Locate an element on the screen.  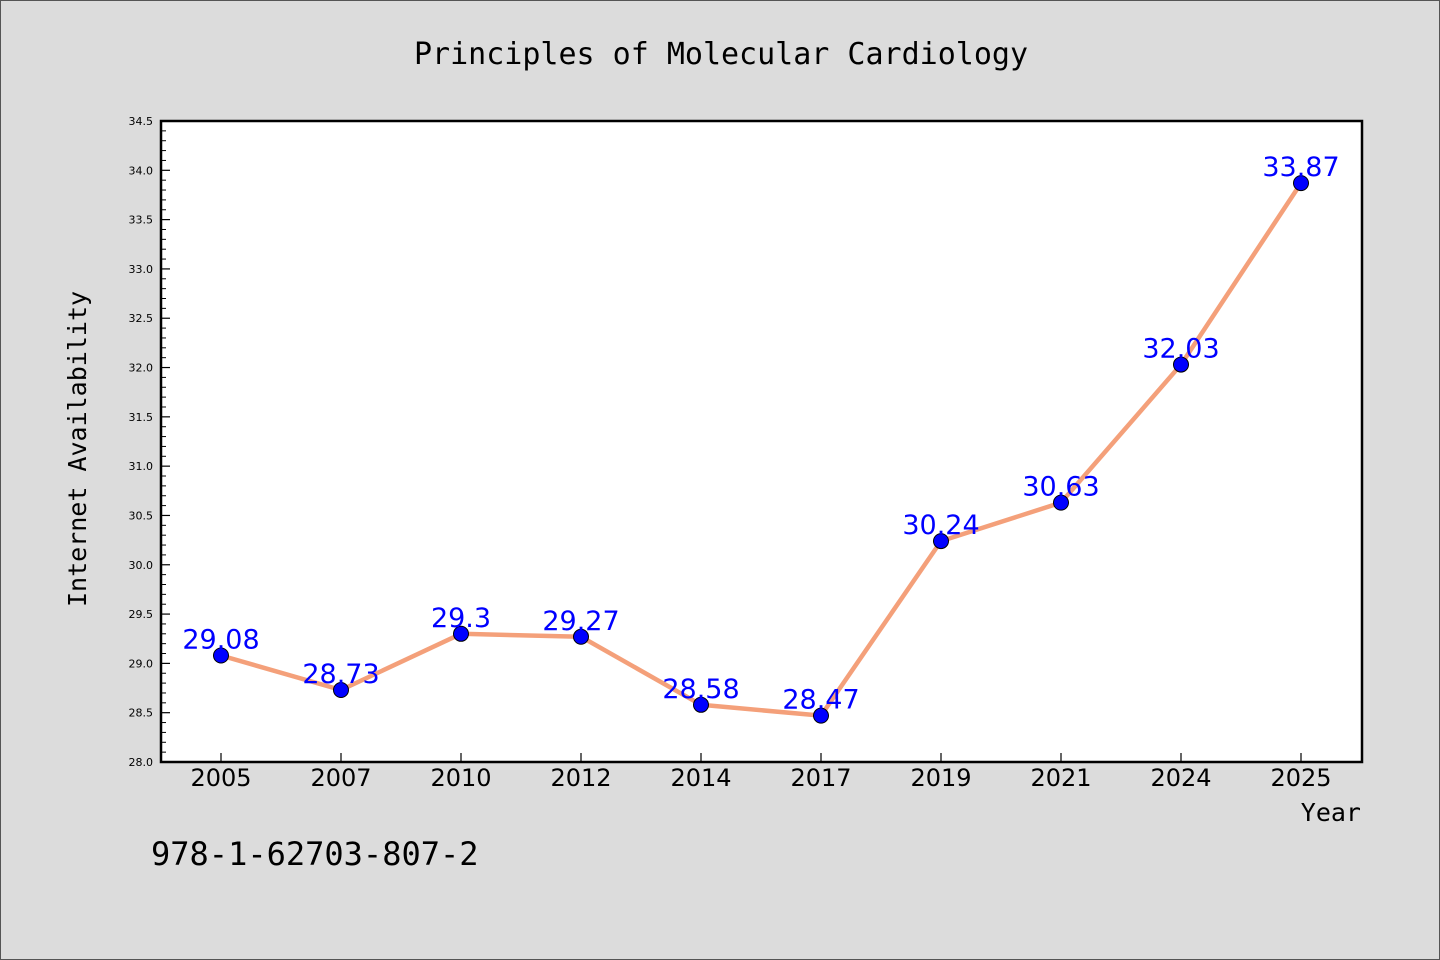
x-tick-label: 2014 is located at coordinates (700, 778).